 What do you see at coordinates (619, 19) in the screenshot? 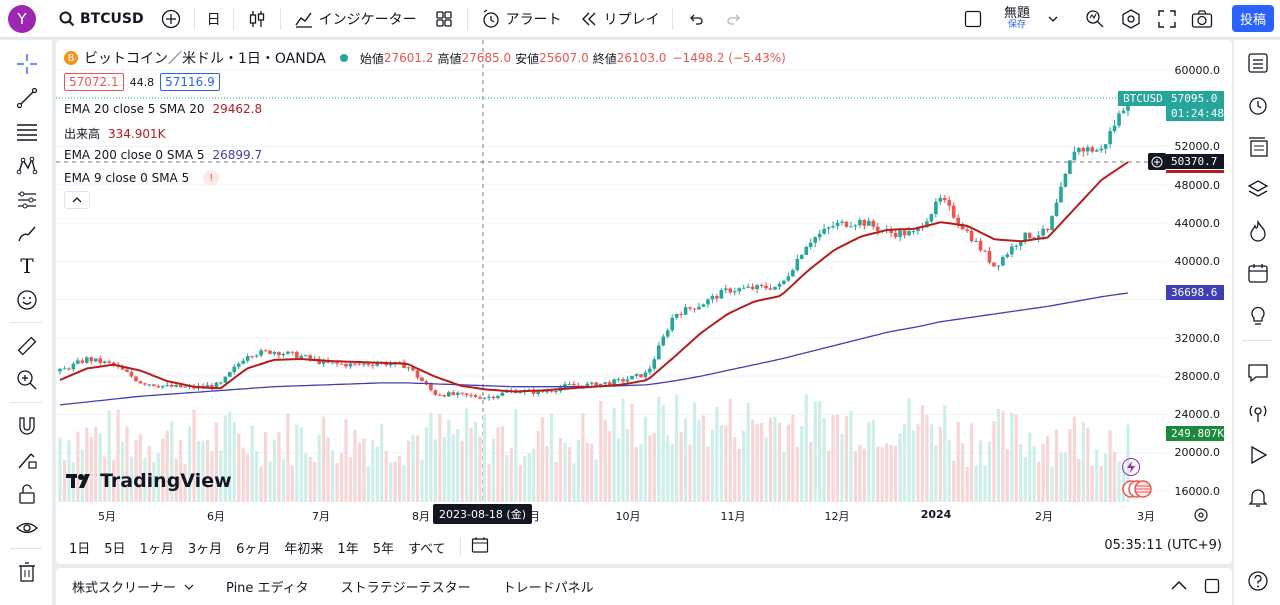
I see `replay-button: リプレイ` at bounding box center [619, 19].